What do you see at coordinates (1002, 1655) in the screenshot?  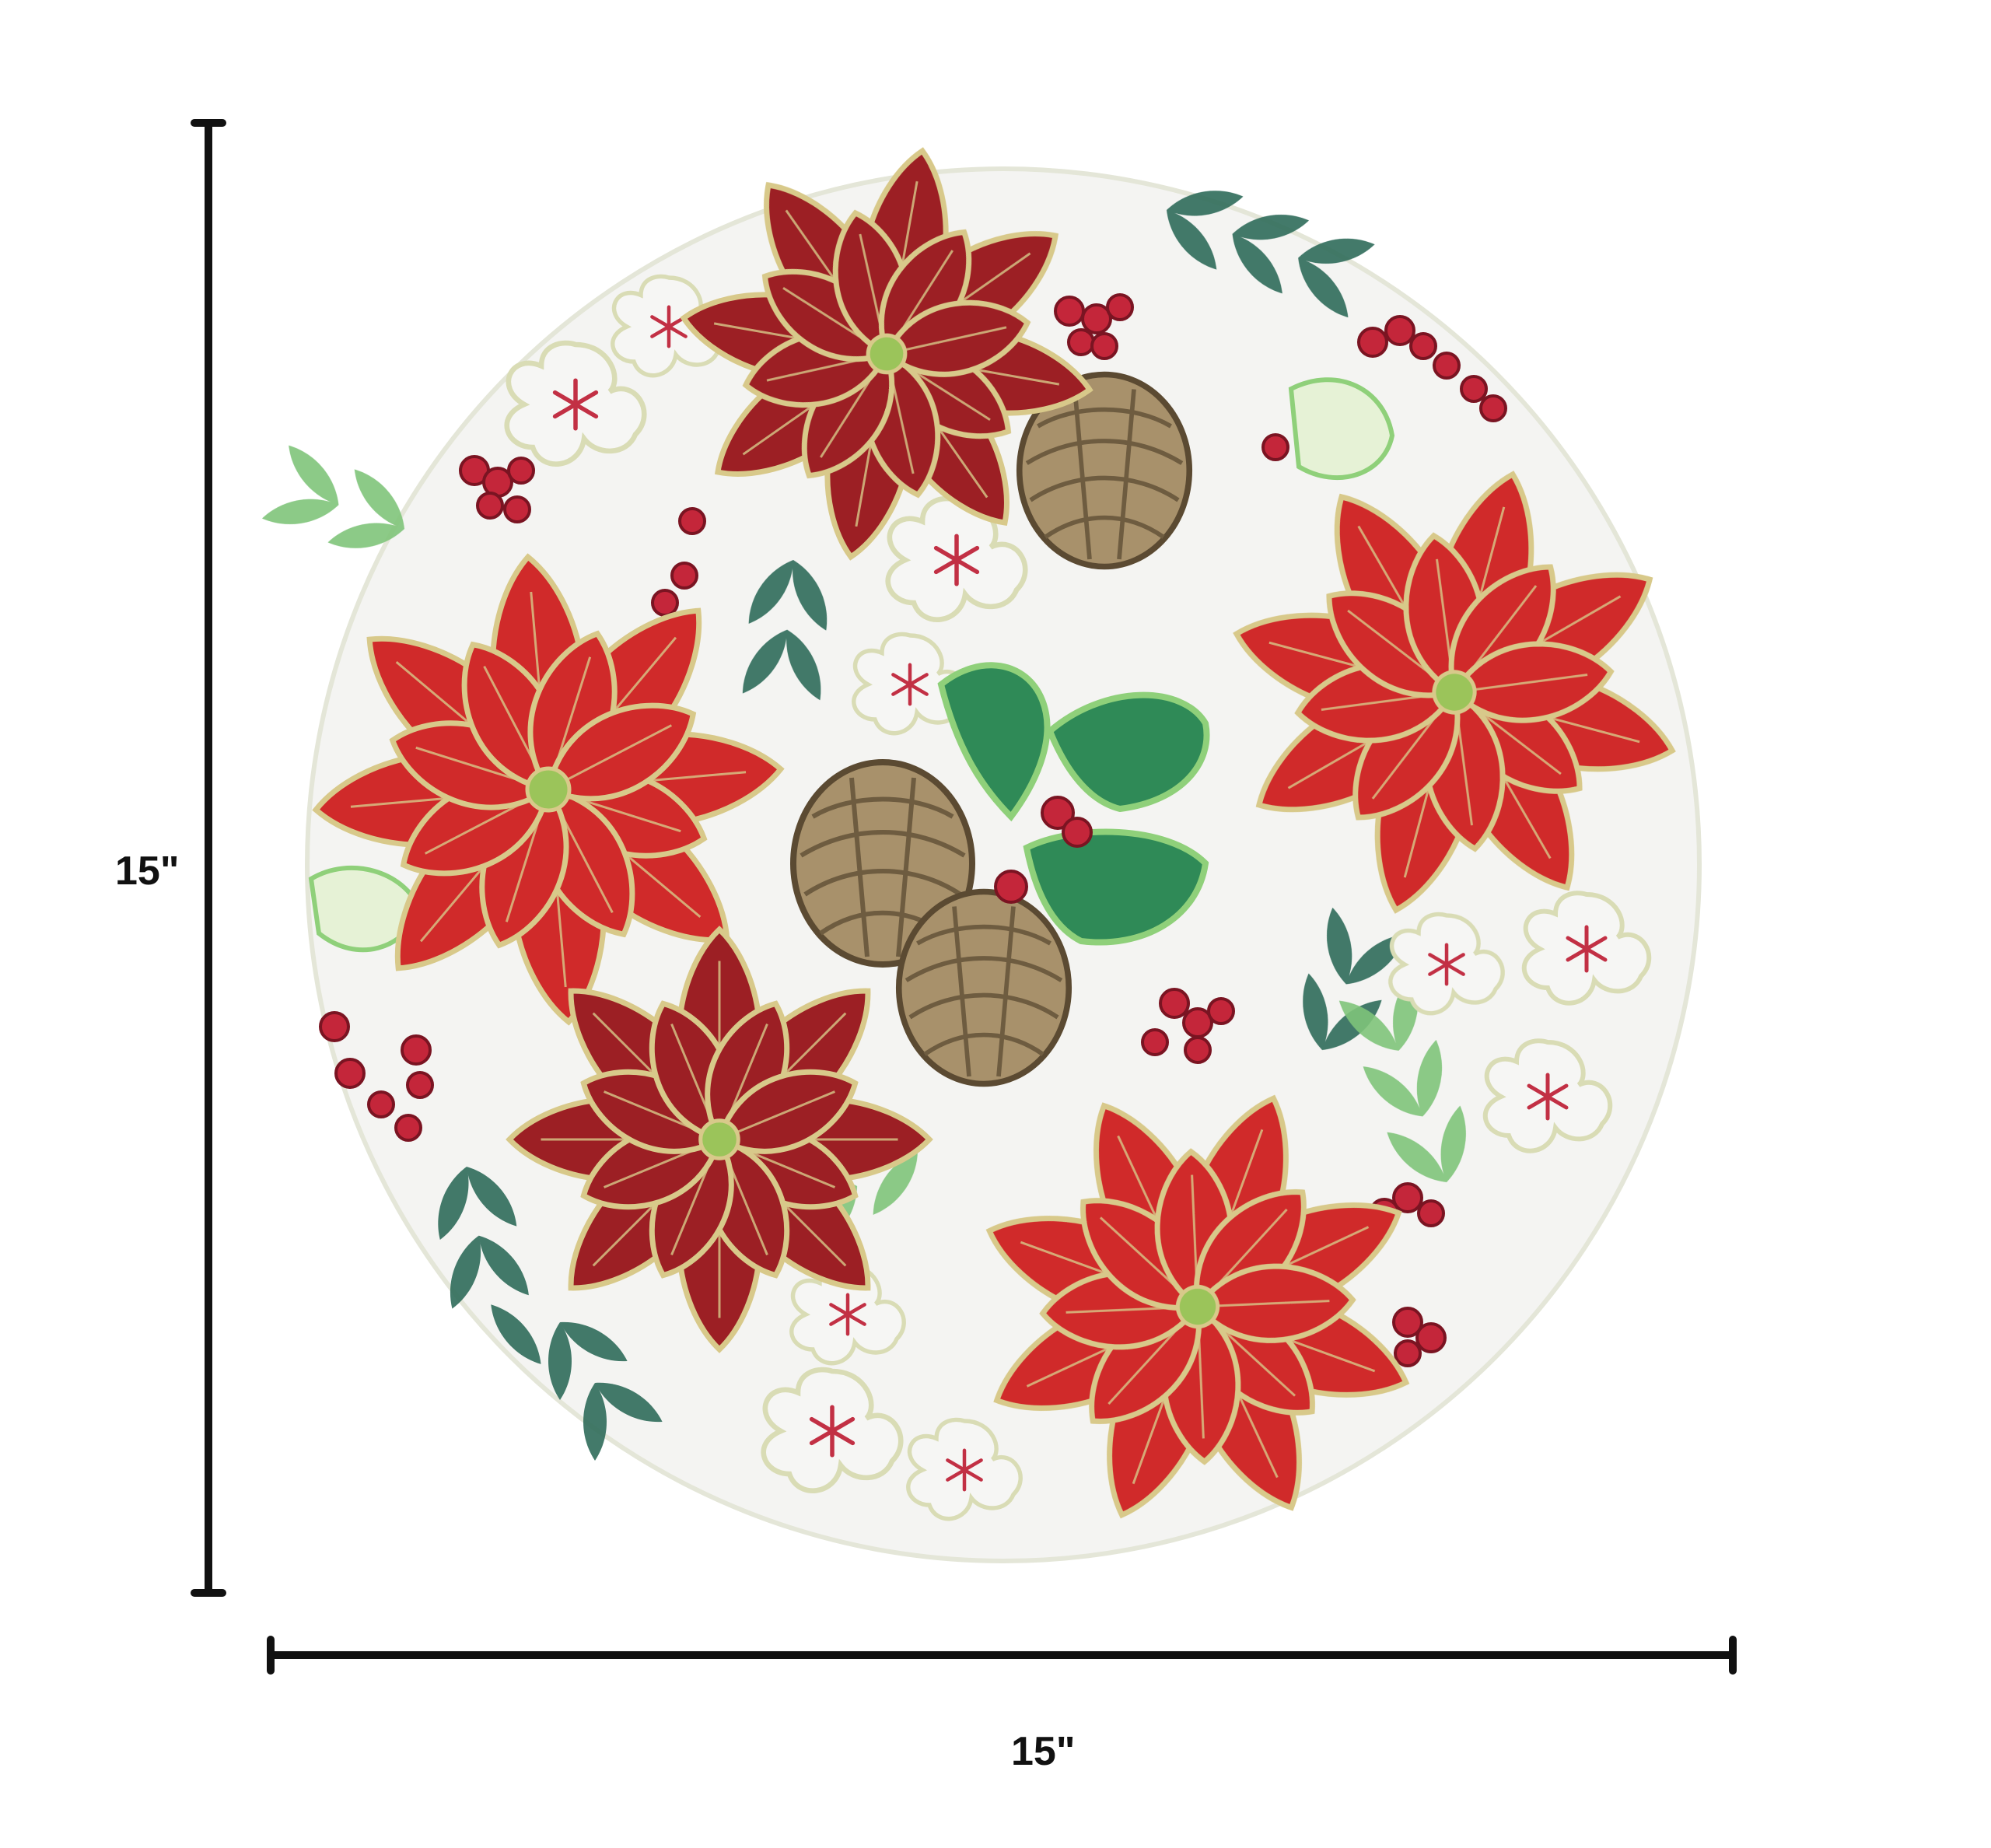 I see `width-dimension-line` at bounding box center [1002, 1655].